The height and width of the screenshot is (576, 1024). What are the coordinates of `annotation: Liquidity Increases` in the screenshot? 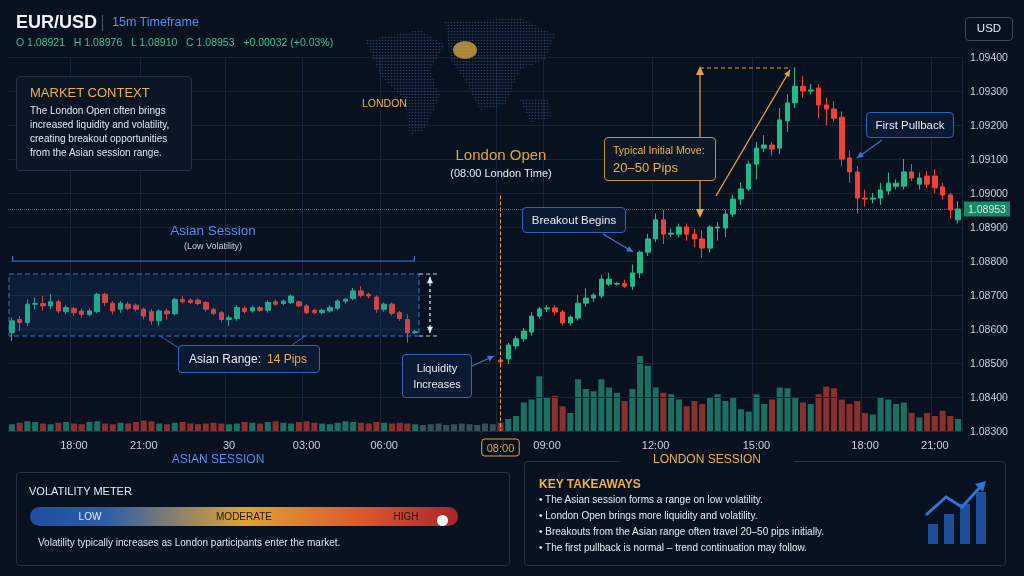 It's located at (437, 376).